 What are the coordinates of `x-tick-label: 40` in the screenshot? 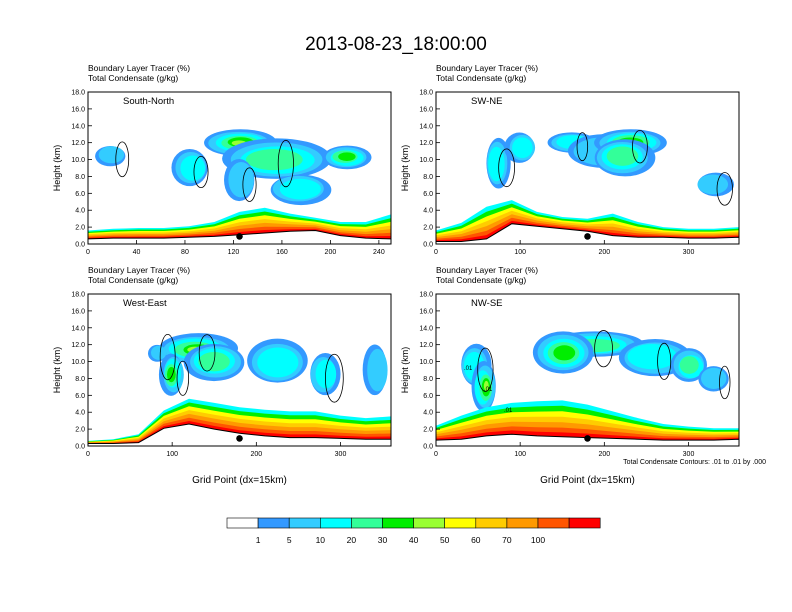 It's located at (137, 252).